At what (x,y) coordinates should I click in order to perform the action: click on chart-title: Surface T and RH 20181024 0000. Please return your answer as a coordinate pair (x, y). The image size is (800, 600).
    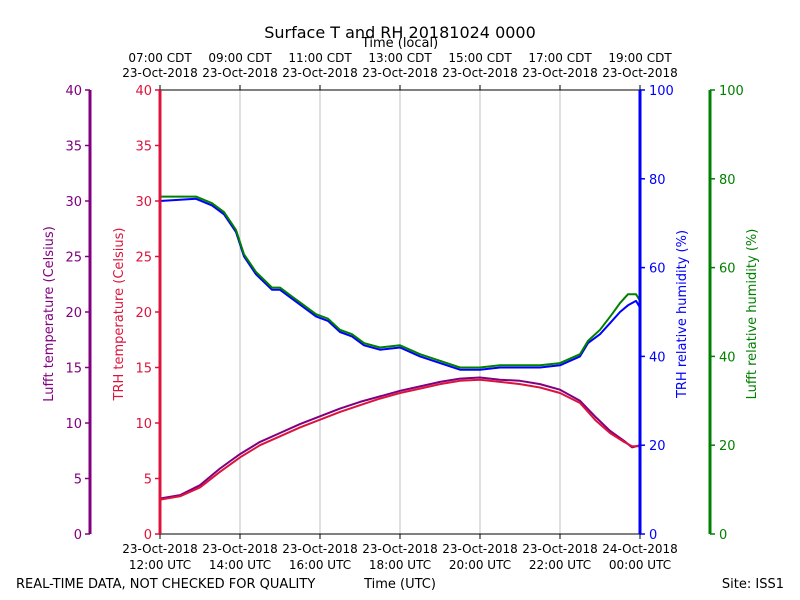
    Looking at the image, I should click on (400, 32).